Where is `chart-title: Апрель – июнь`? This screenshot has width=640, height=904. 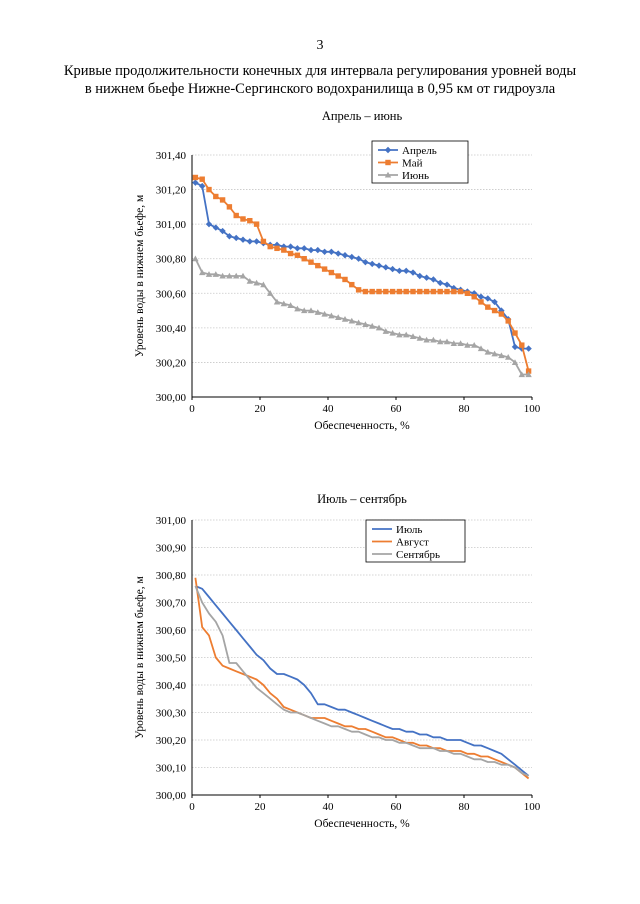 chart-title: Апрель – июнь is located at coordinates (362, 116).